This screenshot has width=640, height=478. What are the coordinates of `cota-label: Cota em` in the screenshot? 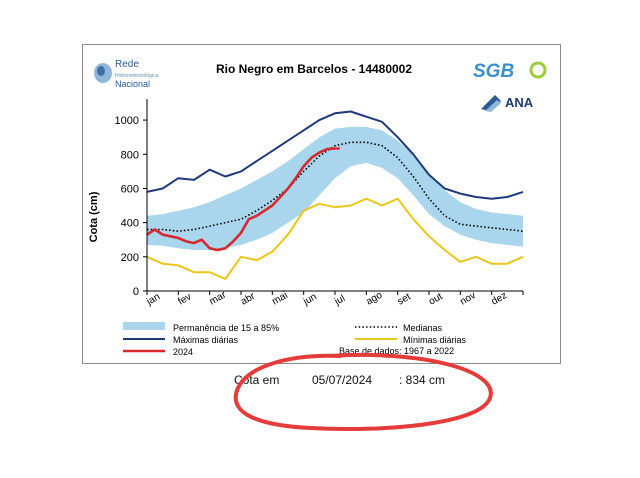 It's located at (257, 380).